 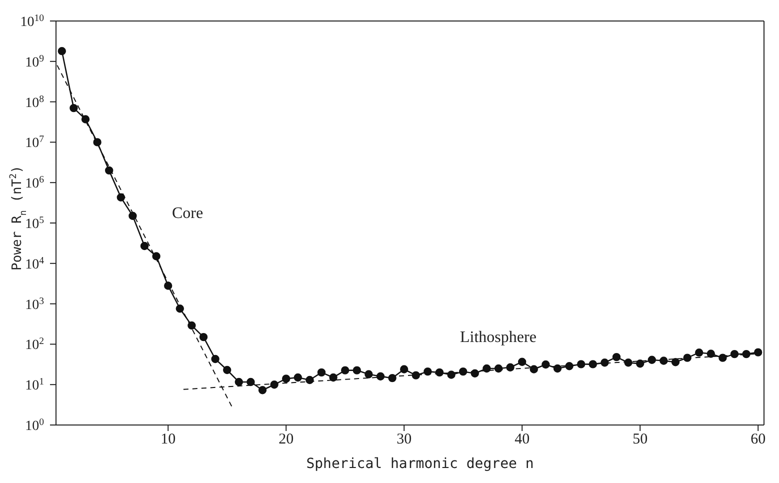 What do you see at coordinates (34, 304) in the screenshot?
I see `y-tick-label: 10$^{3}$` at bounding box center [34, 304].